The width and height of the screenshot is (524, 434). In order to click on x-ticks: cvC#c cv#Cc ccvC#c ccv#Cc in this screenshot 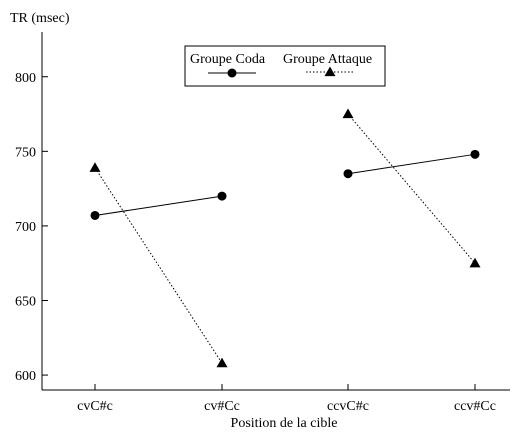, I will do `click(286, 399)`.